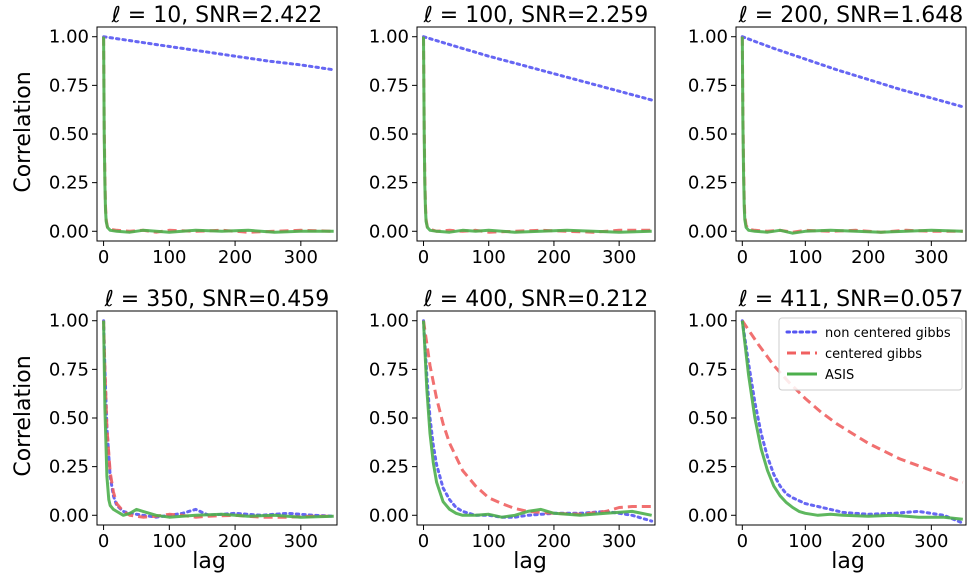  Describe the element at coordinates (217, 15) in the screenshot. I see `subplot-title: ℓ = 10, SNR=2.422` at that location.